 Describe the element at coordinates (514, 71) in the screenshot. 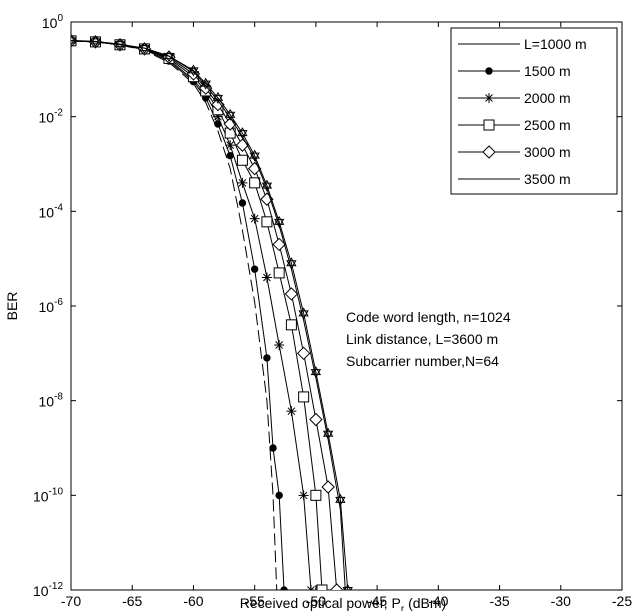

I see `legend-entry: 1500 m` at that location.